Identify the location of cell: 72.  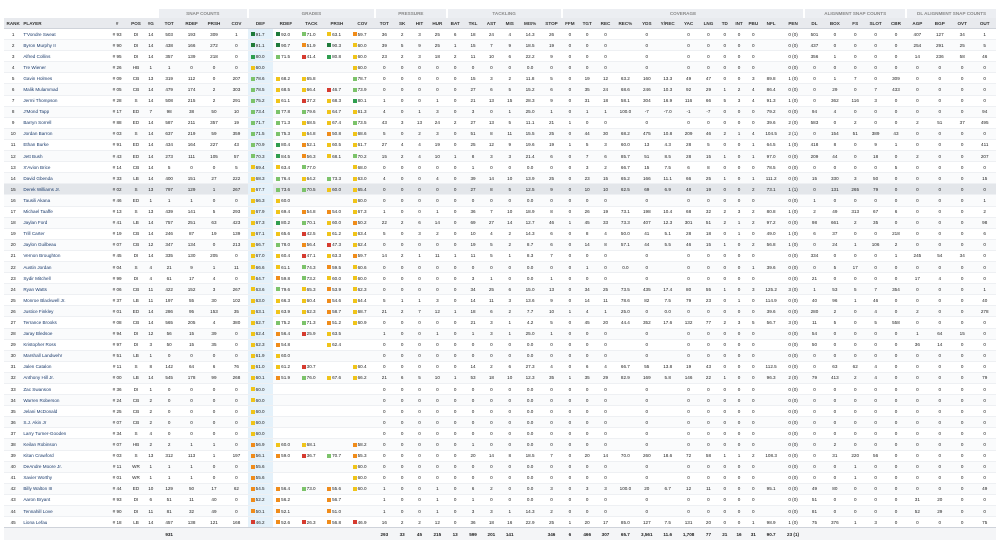
(689, 456).